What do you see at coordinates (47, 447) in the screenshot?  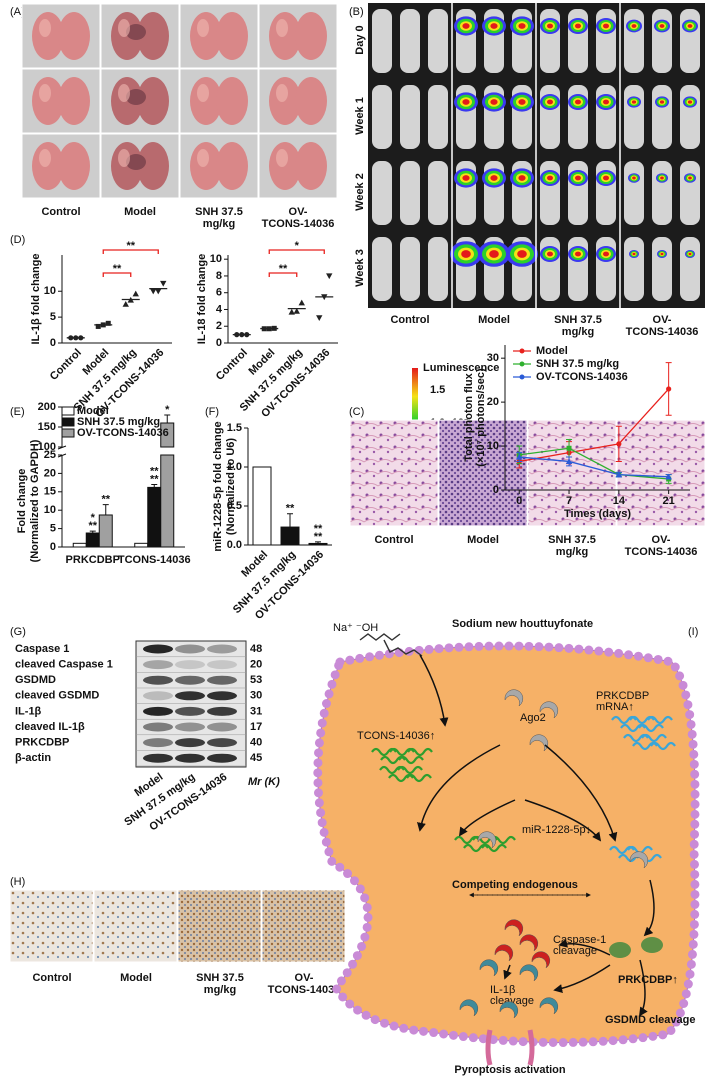 I see `y-tick-label: 100` at bounding box center [47, 447].